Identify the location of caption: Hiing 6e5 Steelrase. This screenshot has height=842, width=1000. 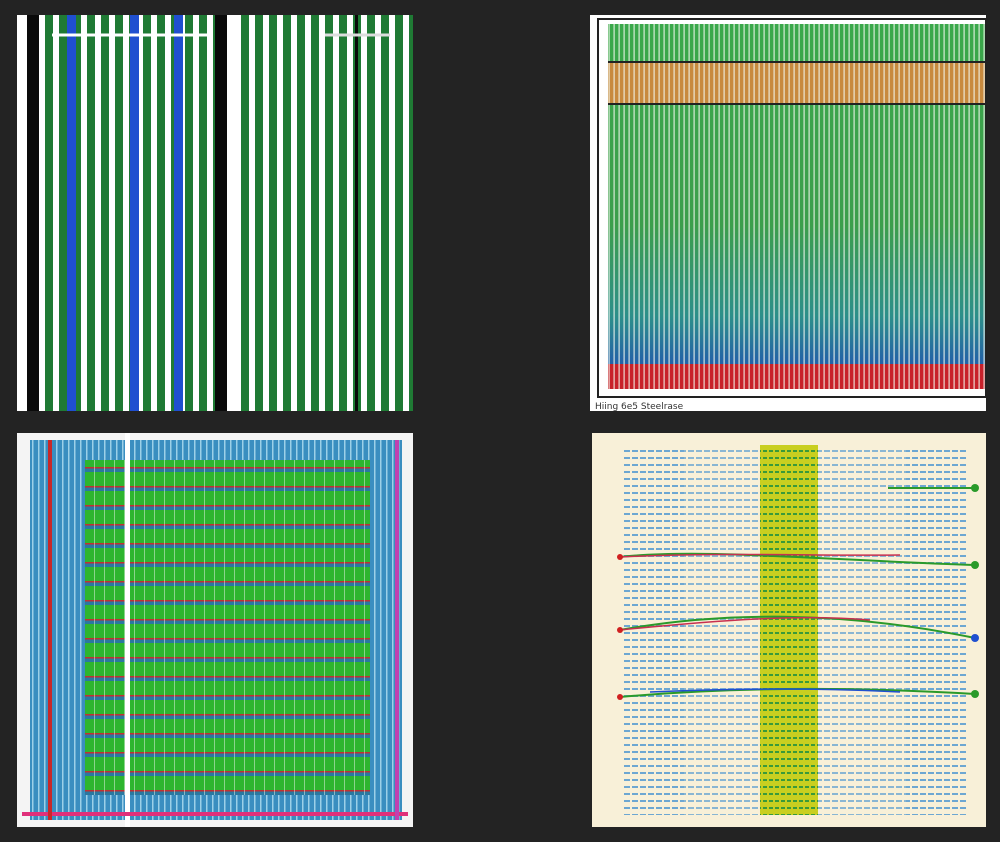
(639, 407).